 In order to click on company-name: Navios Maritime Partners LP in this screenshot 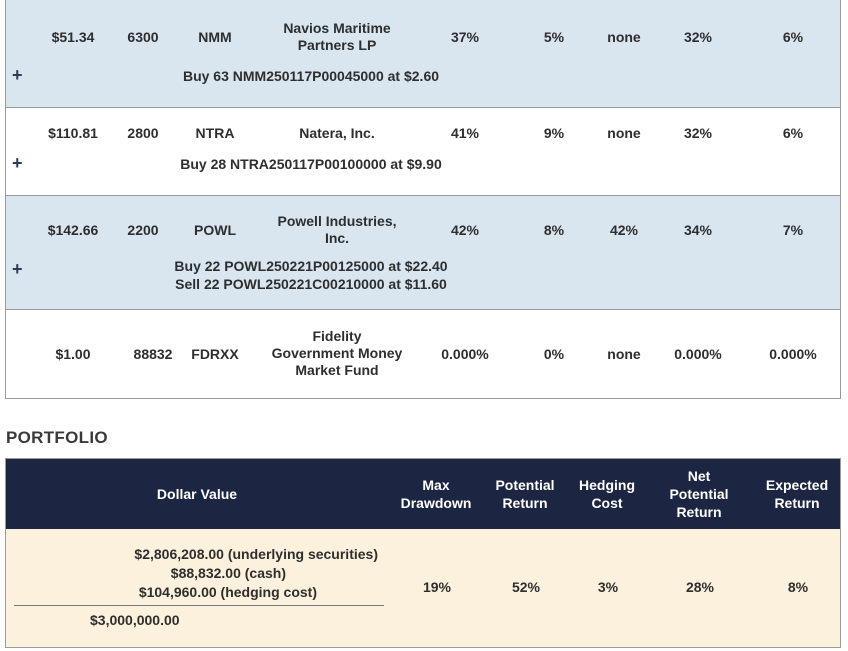, I will do `click(337, 37)`.